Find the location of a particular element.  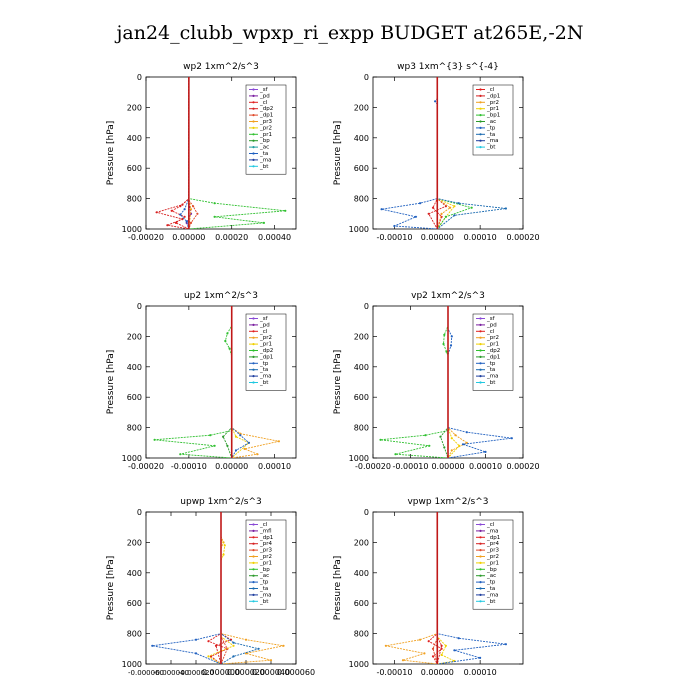

legend-entry: _cl is located at coordinates (263, 525).